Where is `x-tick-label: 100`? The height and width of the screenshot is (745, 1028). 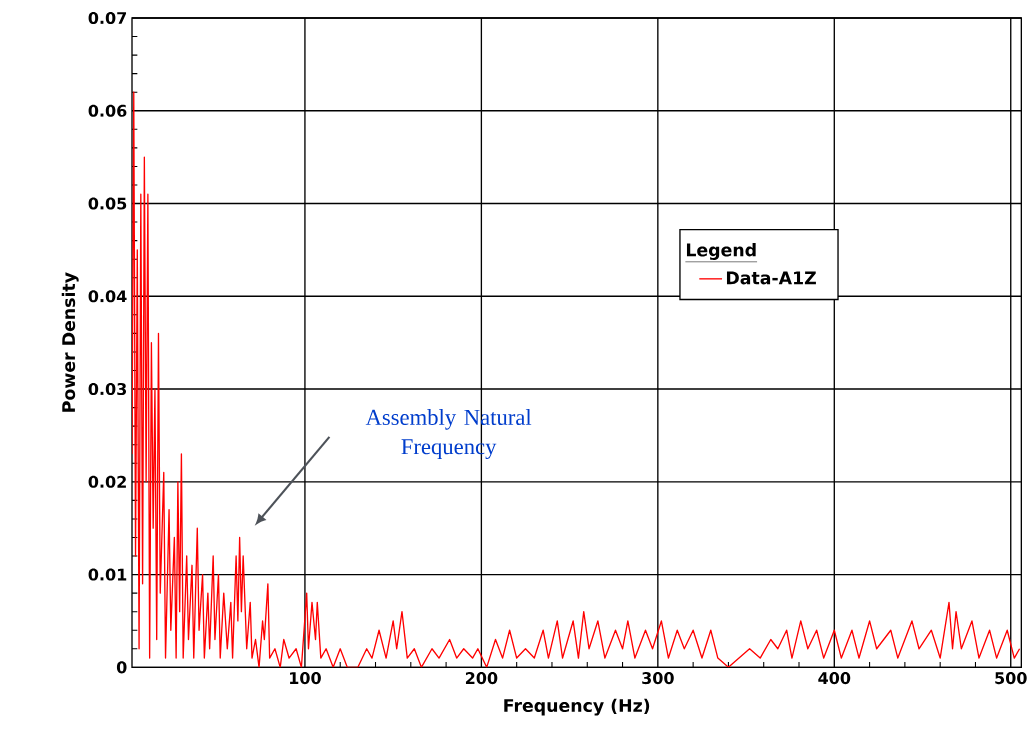
x-tick-label: 100 is located at coordinates (305, 677).